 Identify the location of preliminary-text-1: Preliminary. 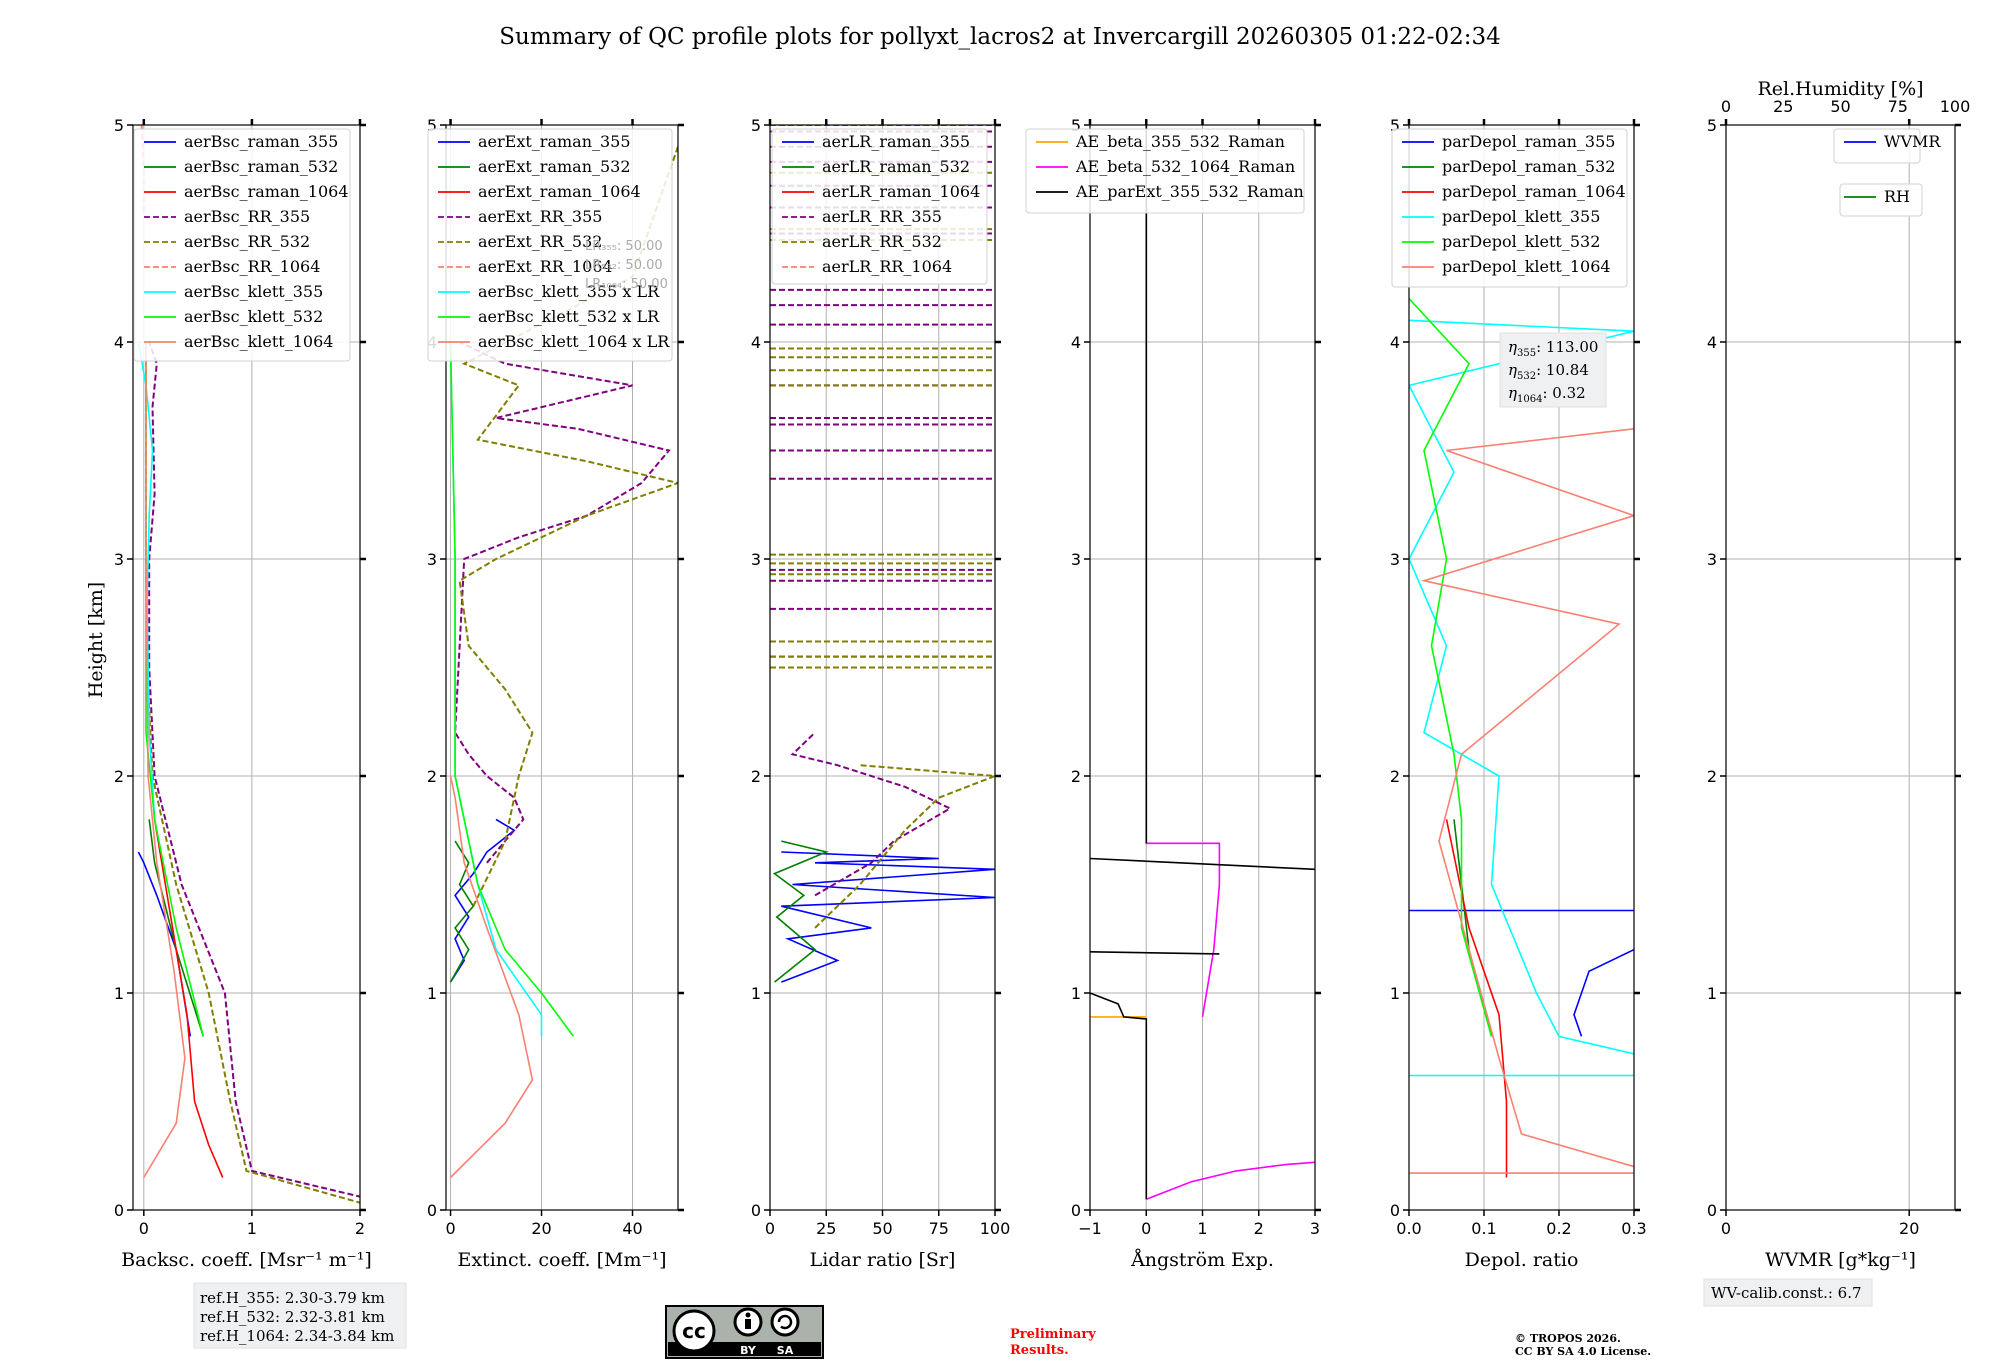
(1053, 1334).